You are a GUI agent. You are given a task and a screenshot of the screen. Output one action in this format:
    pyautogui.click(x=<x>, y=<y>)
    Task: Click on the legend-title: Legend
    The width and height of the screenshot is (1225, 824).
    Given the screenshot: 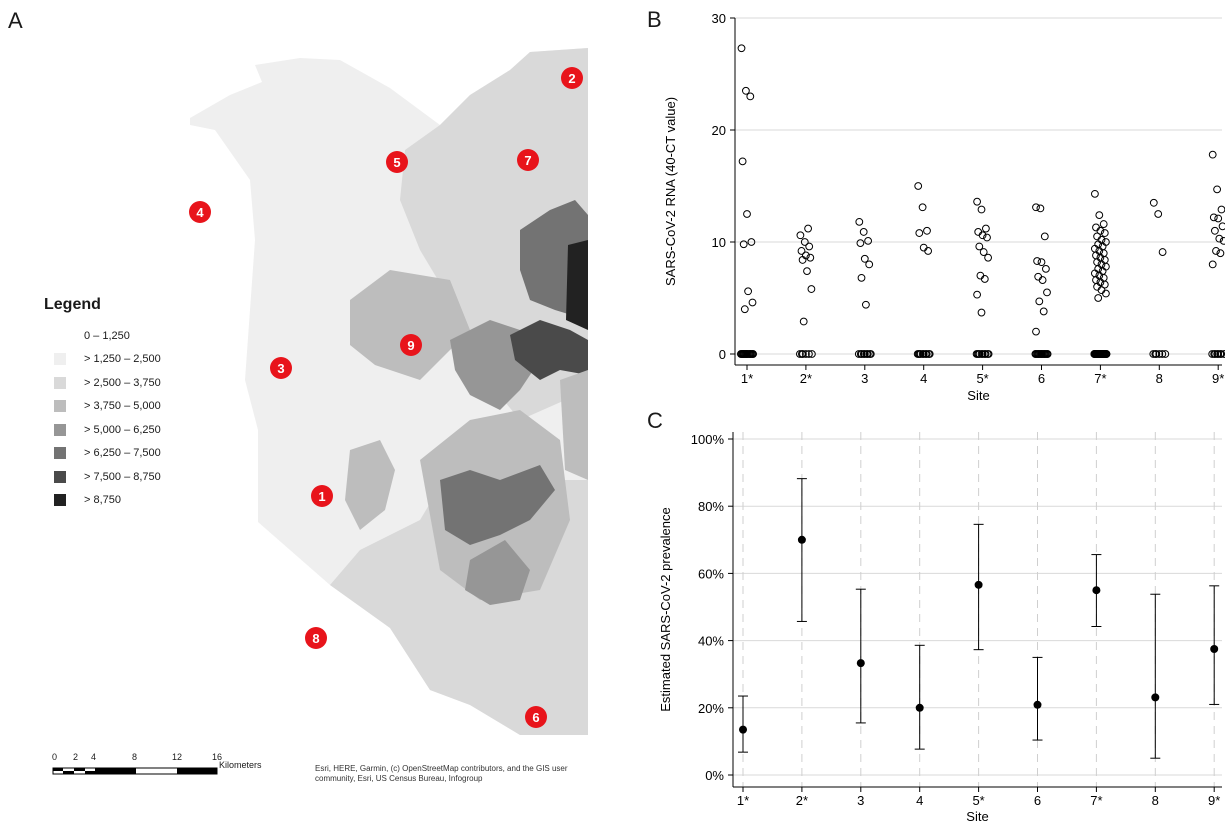 What is the action you would take?
    pyautogui.click(x=72, y=304)
    